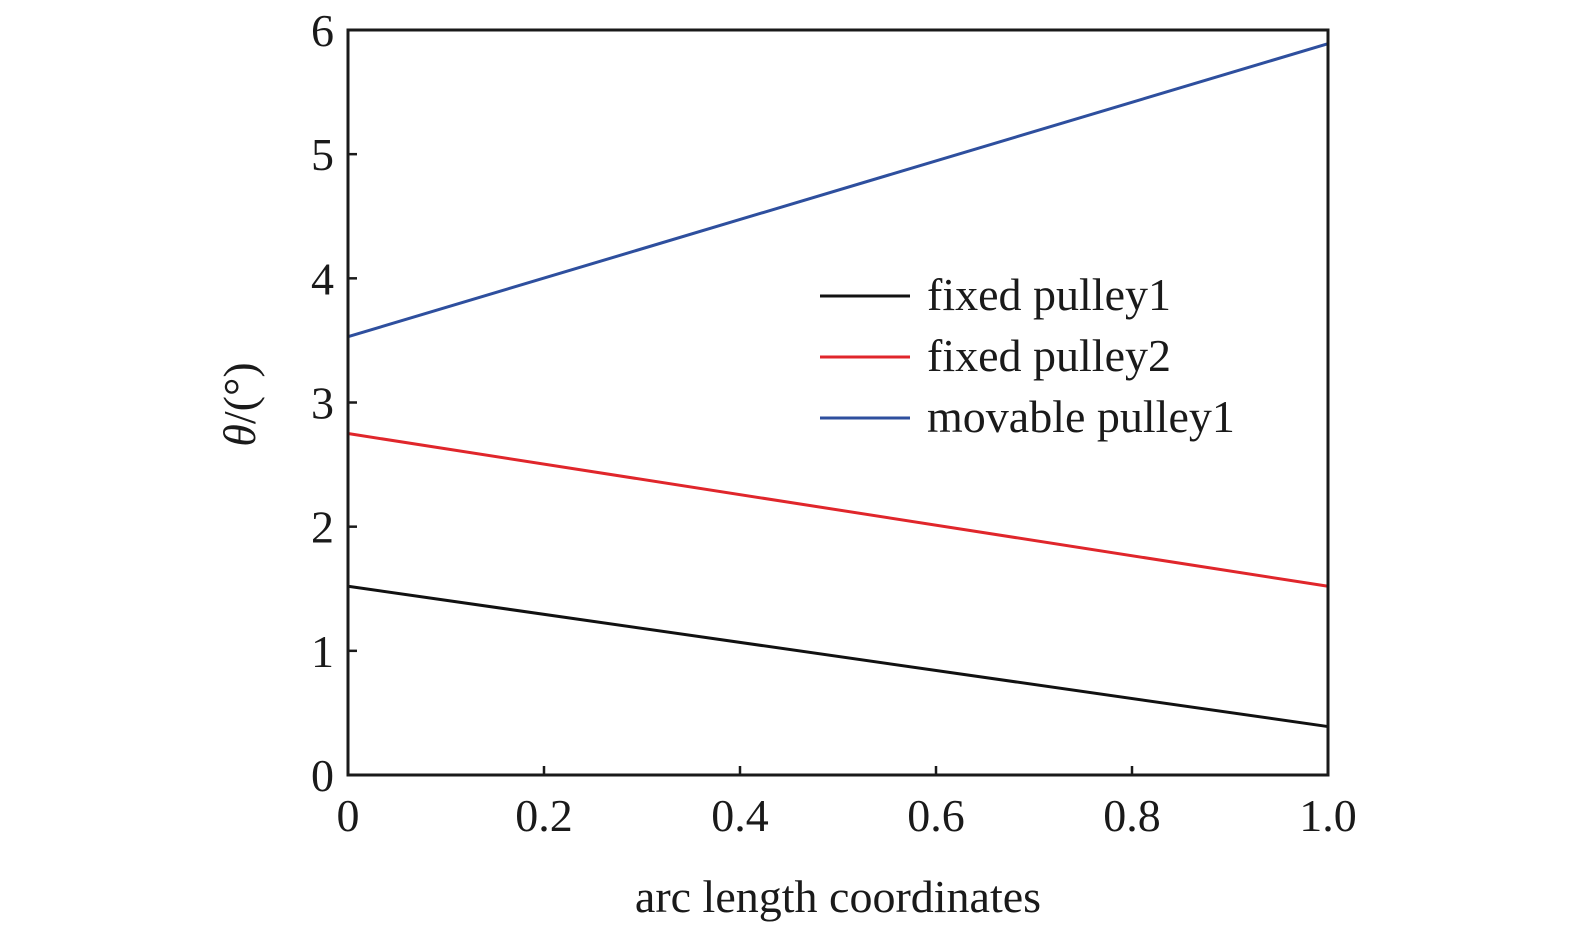 The height and width of the screenshot is (934, 1575). I want to click on y-tick-label: 6, so click(322, 30).